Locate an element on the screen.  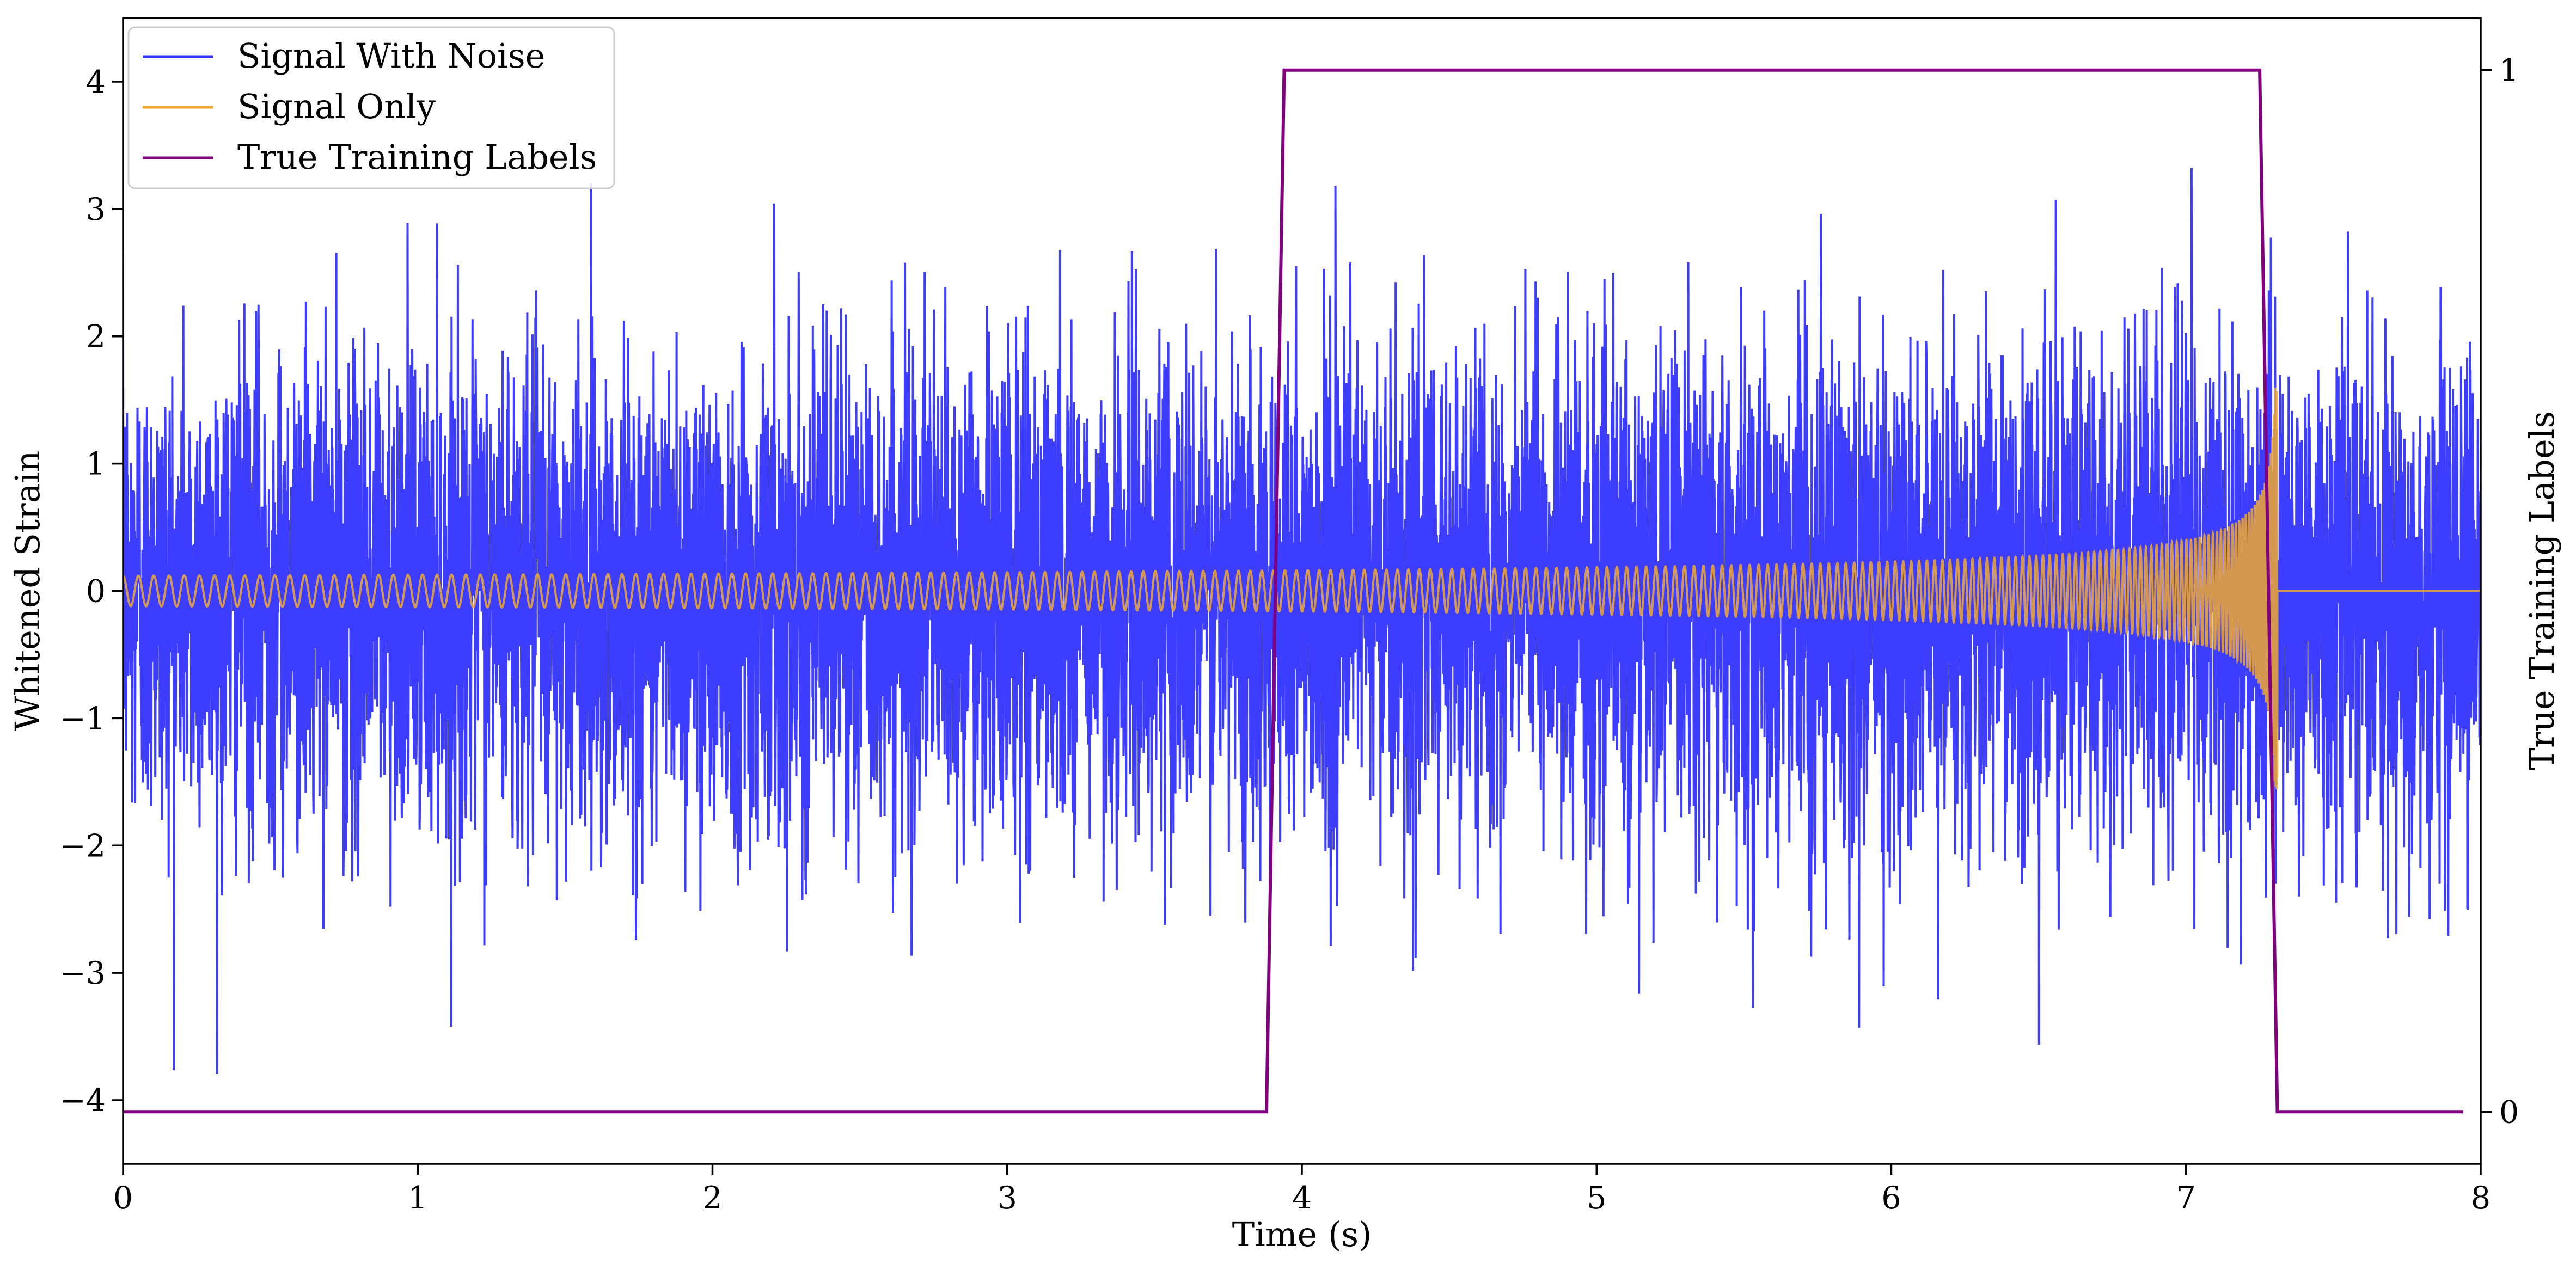
y2-tick-label-1: 1 is located at coordinates (2509, 71).